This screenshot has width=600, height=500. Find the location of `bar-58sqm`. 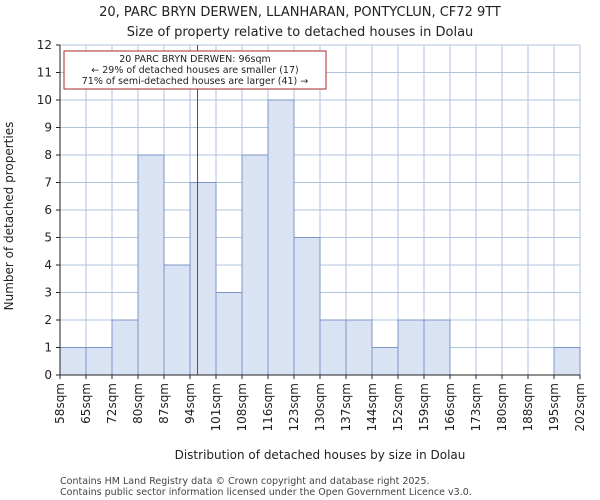

bar-58sqm is located at coordinates (73, 361).